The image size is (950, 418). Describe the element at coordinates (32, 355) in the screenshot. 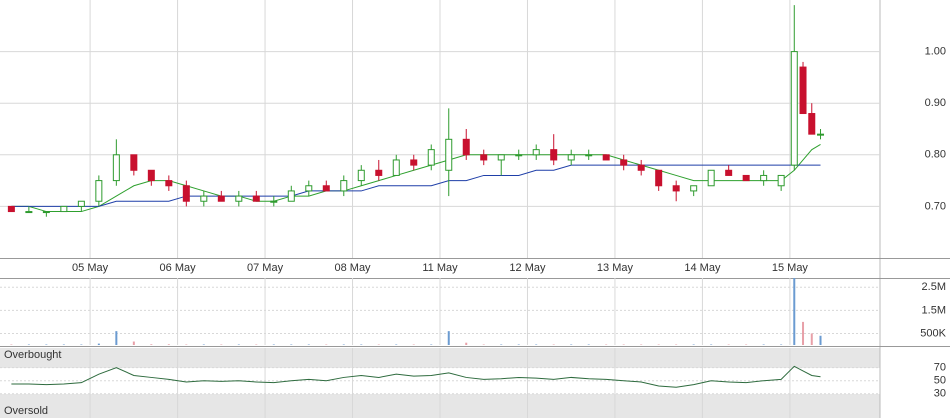

I see `overbought-label: Overbought` at that location.